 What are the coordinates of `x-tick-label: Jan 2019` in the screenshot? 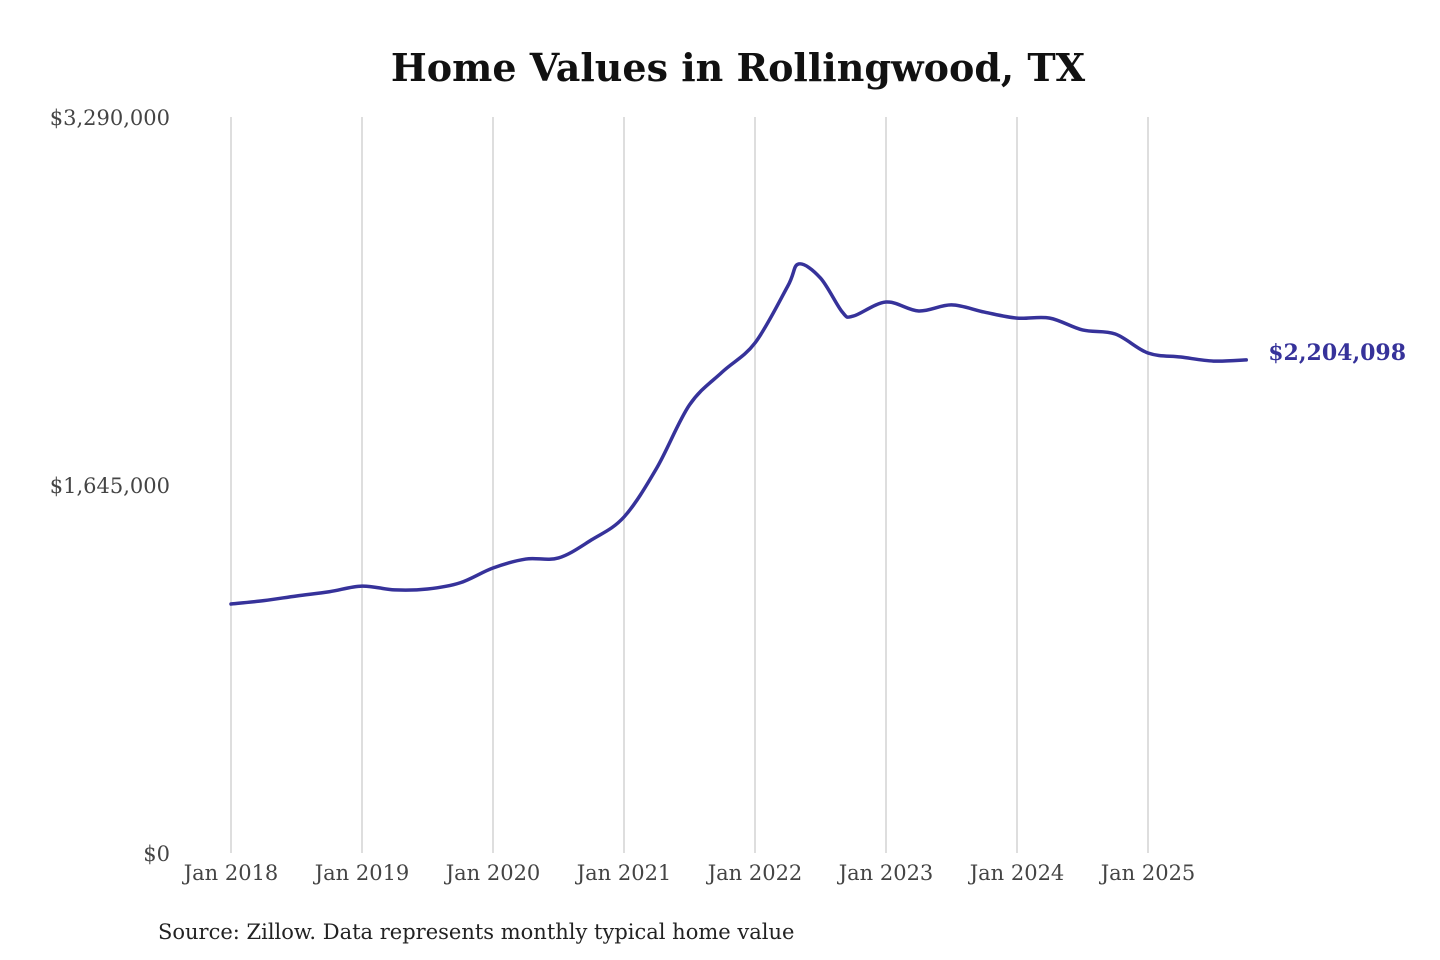 It's located at (361, 873).